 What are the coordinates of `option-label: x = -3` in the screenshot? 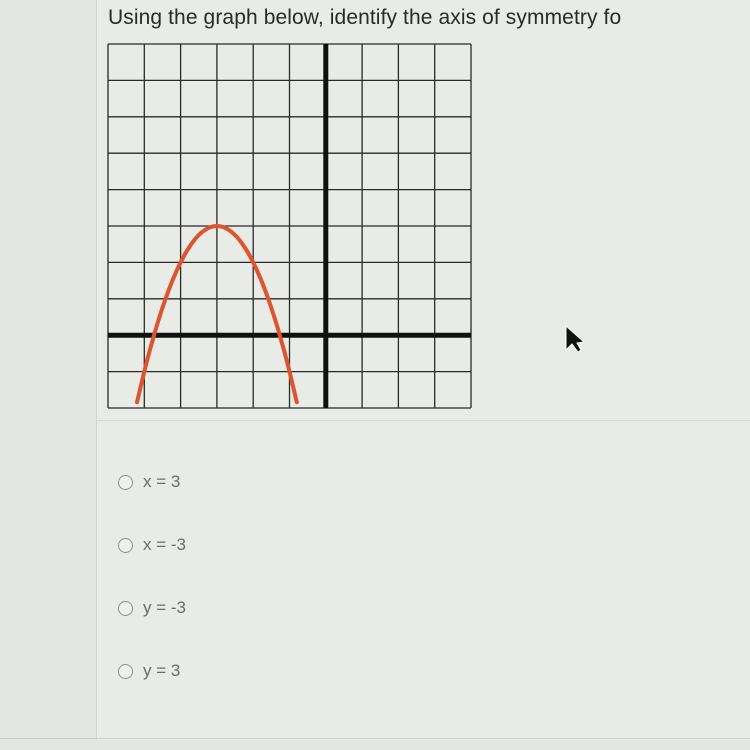 It's located at (164, 544).